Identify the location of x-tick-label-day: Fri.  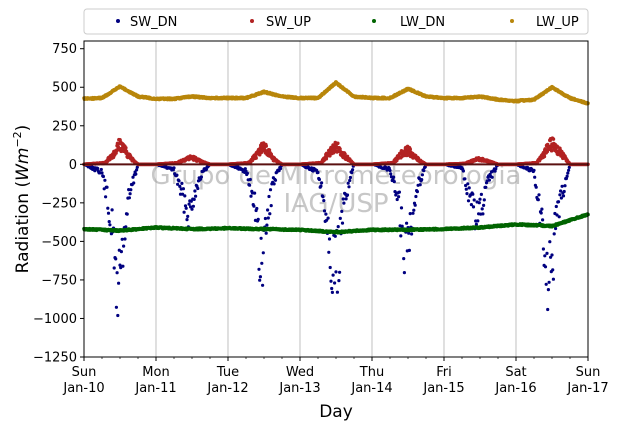
(444, 372).